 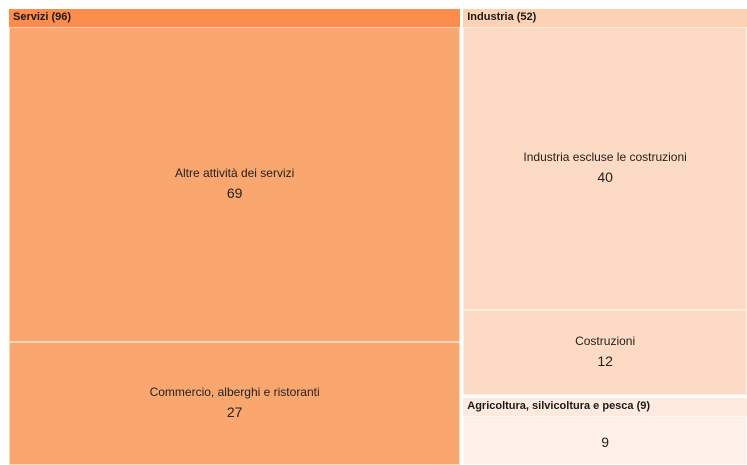 What do you see at coordinates (234, 391) in the screenshot?
I see `cell-label: Commercio, alberghi e ristoranti` at bounding box center [234, 391].